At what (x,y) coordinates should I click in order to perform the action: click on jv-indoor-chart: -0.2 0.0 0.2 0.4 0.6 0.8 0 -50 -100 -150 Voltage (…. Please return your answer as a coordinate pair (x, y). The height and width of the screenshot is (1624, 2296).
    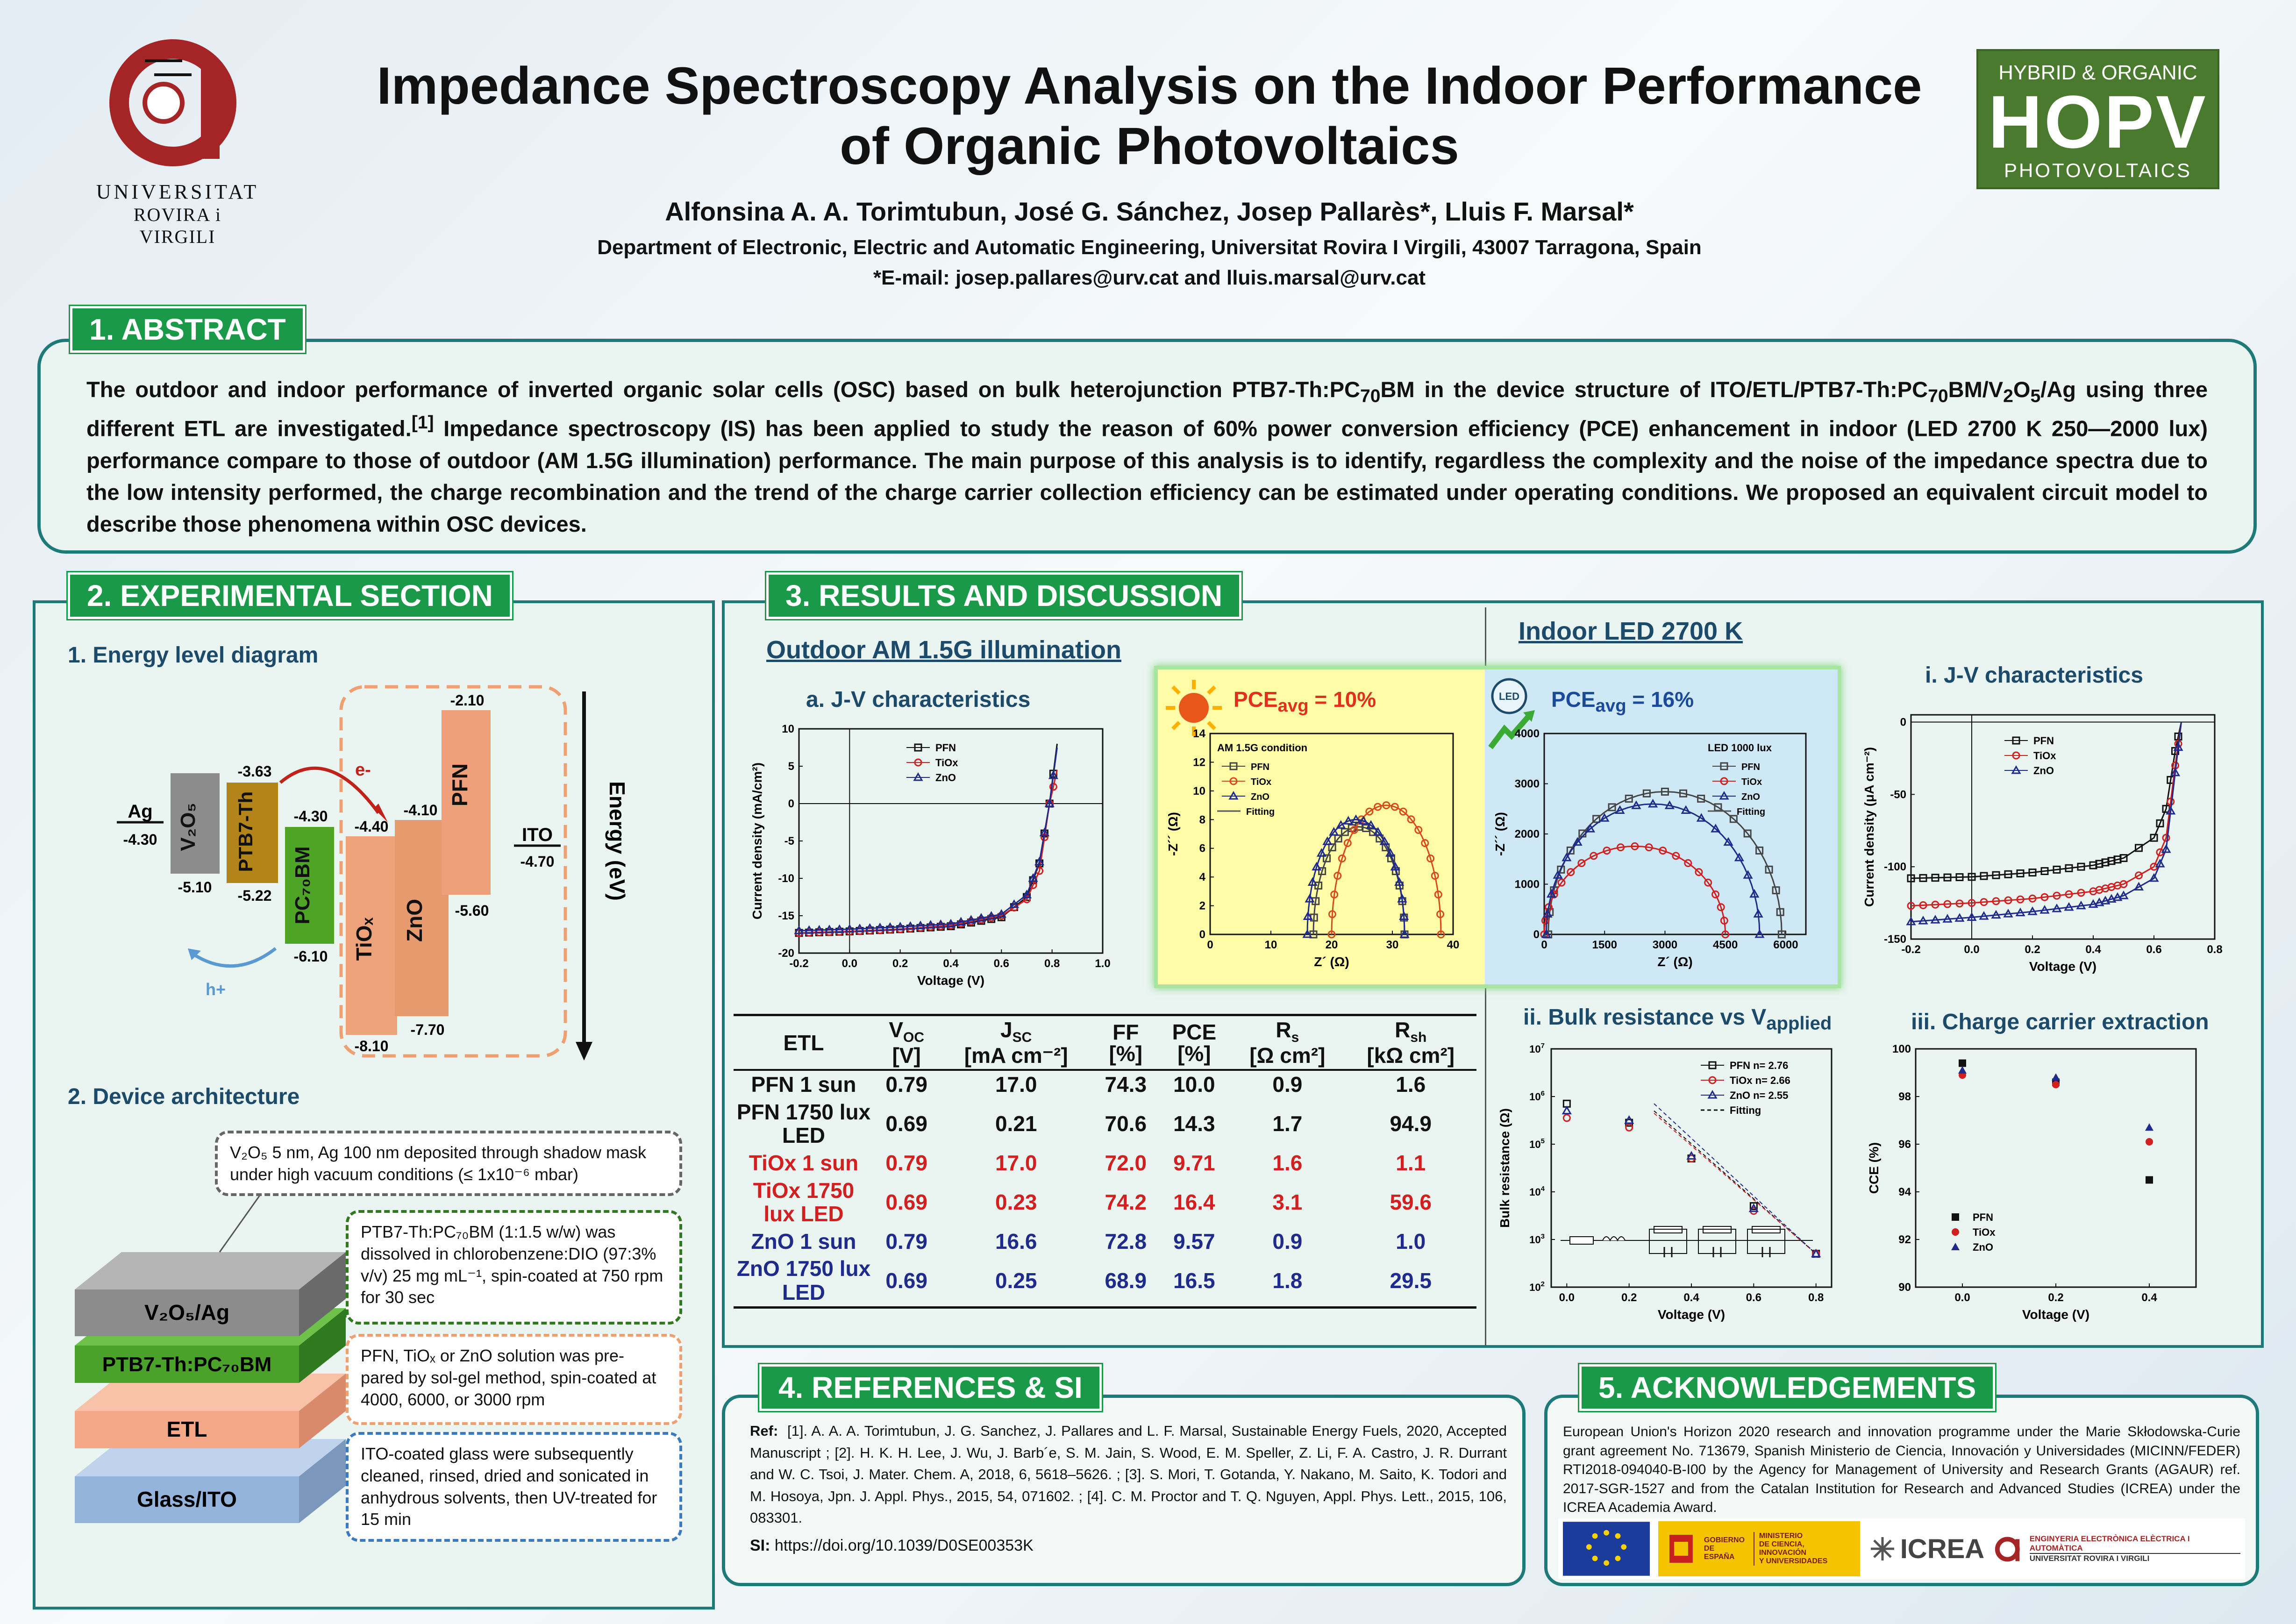
    Looking at the image, I should click on (2042, 844).